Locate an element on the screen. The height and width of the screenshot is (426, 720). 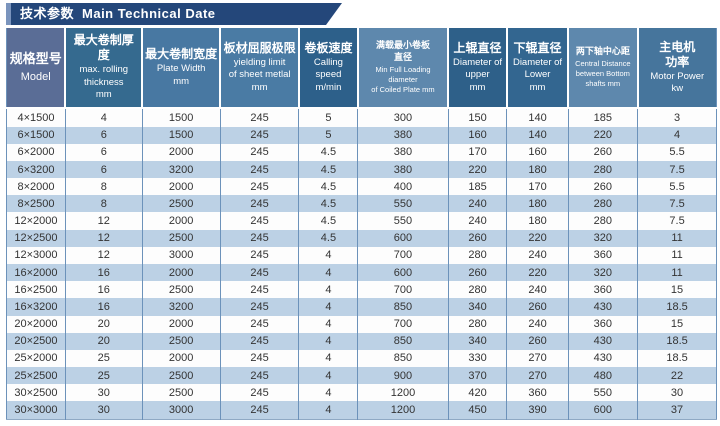
table-cell: 150 is located at coordinates (478, 117).